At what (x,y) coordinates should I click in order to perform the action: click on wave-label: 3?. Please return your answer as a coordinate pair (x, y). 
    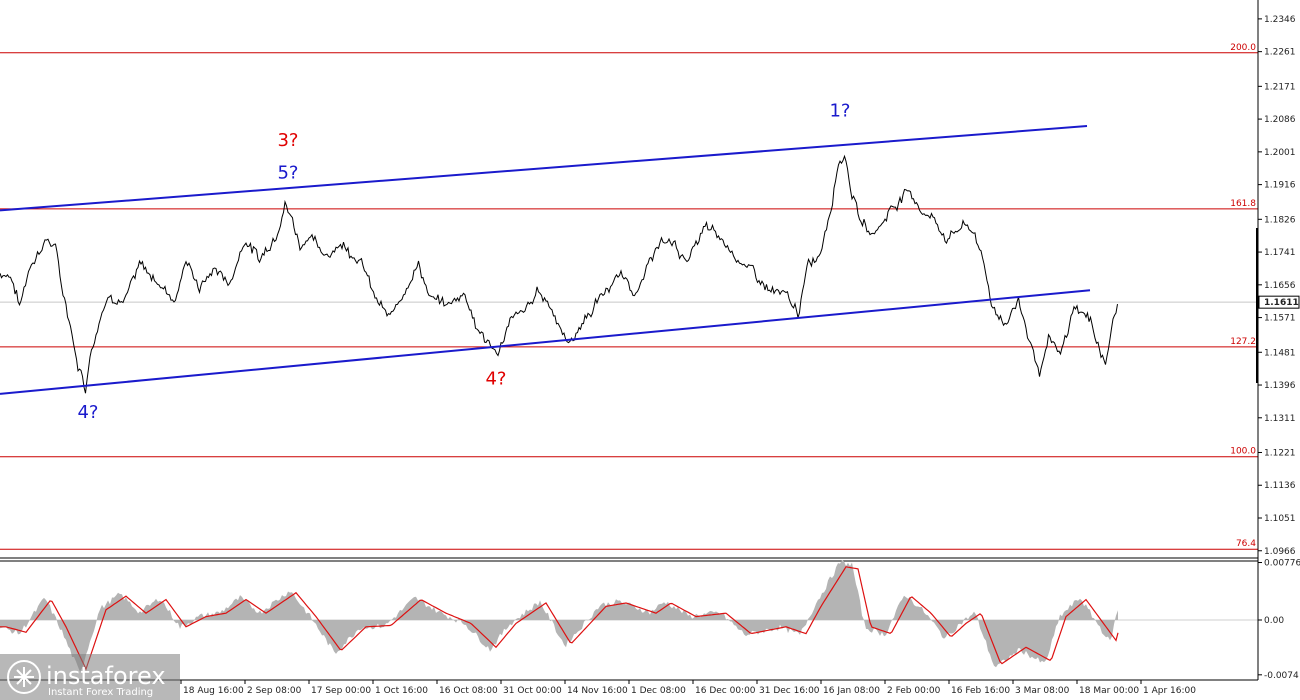
    Looking at the image, I should click on (287, 140).